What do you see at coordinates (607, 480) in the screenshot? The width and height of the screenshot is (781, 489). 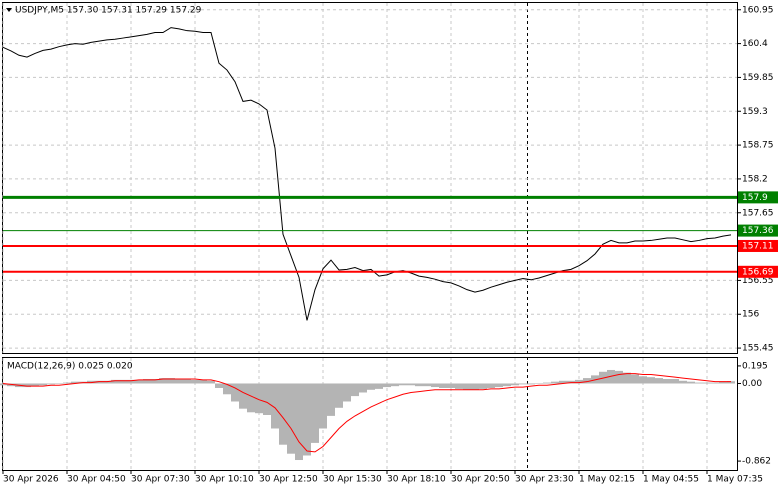 I see `x-tick-label: 1 May 02:15` at bounding box center [607, 480].